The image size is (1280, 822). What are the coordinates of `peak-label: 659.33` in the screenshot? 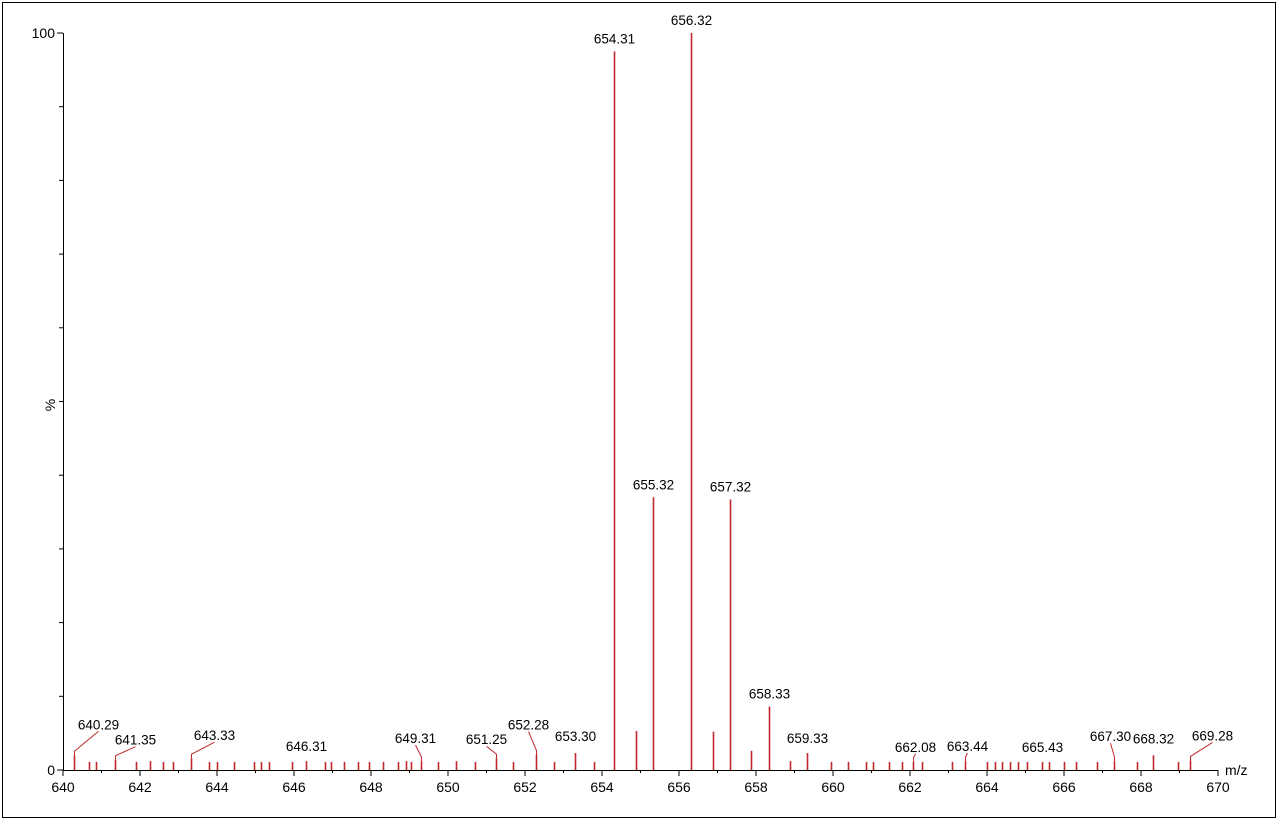 It's located at (807, 738).